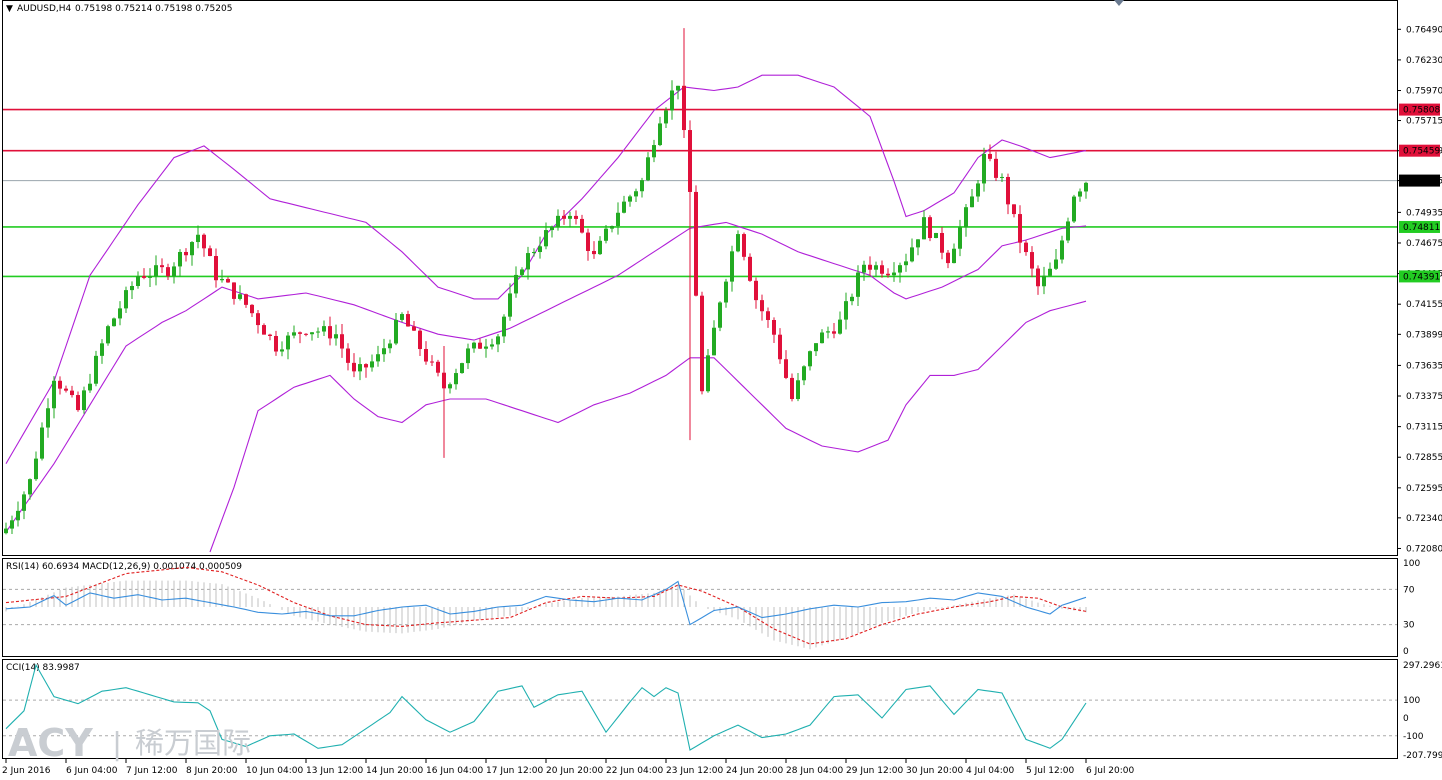 The width and height of the screenshot is (1442, 780). What do you see at coordinates (546, 603) in the screenshot?
I see `rsi-line` at bounding box center [546, 603].